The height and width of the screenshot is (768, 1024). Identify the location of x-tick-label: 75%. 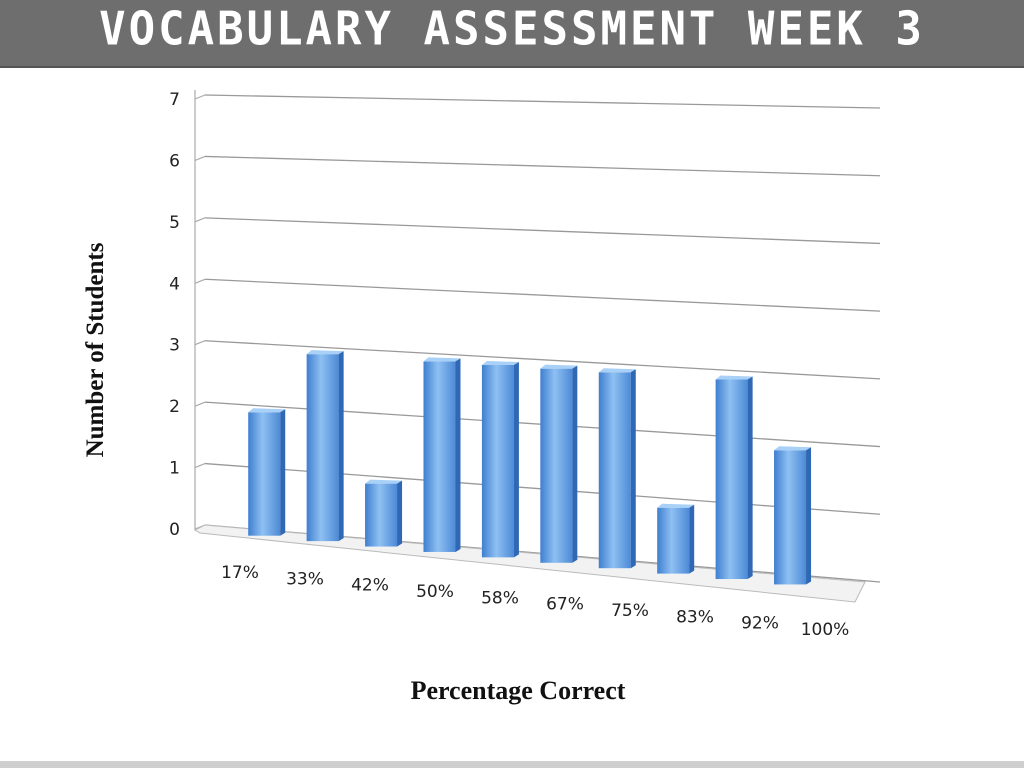
(630, 611).